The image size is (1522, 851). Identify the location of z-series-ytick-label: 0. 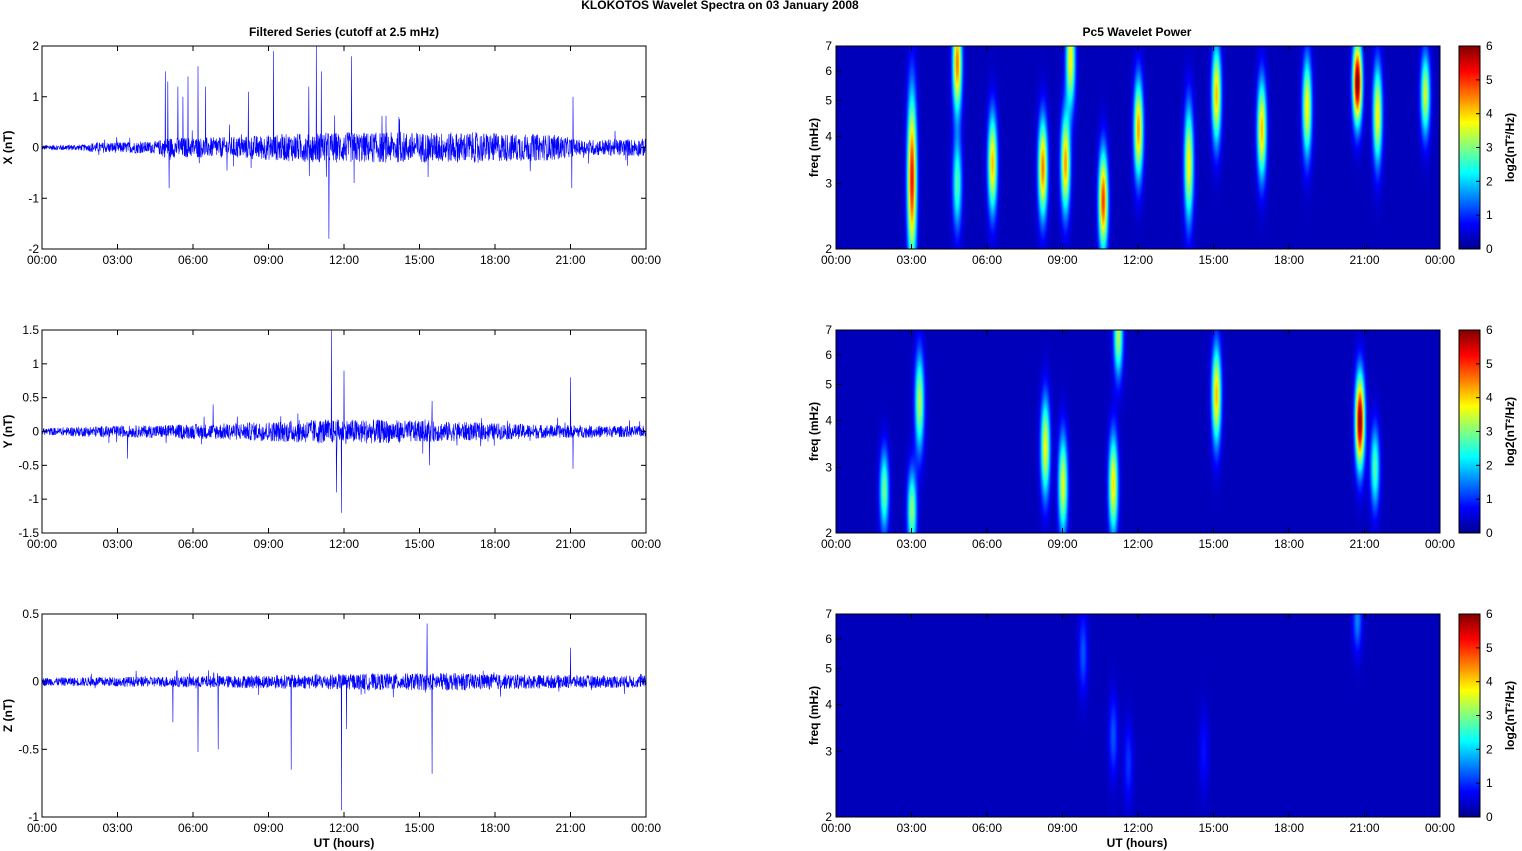
(35, 682).